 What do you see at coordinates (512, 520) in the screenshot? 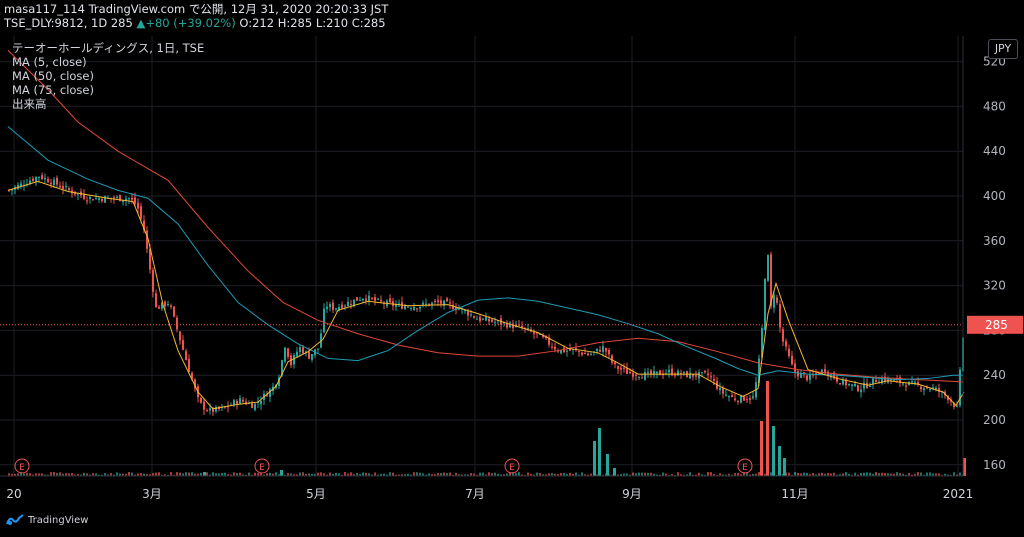
I see `footer` at bounding box center [512, 520].